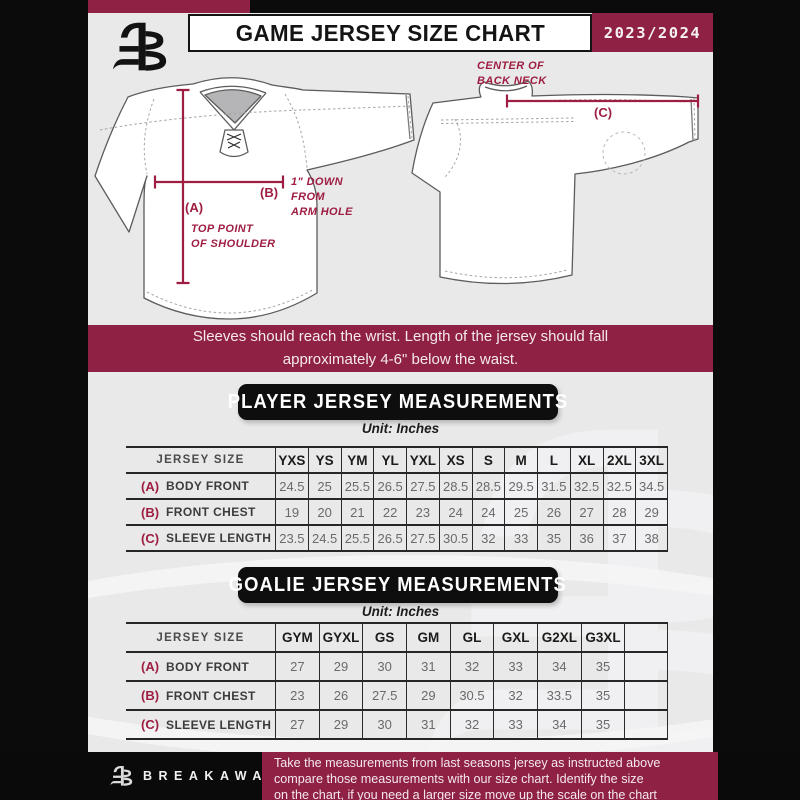 Image resolution: width=800 pixels, height=800 pixels. I want to click on column-header: 3XL, so click(651, 461).